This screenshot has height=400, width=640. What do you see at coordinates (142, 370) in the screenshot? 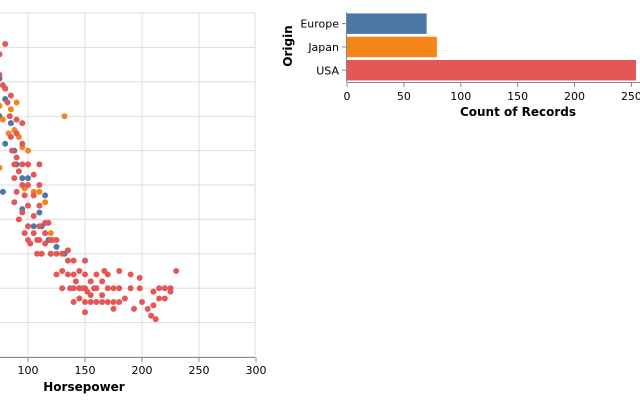
I see `scatter-x-tick-label: 200` at bounding box center [142, 370].